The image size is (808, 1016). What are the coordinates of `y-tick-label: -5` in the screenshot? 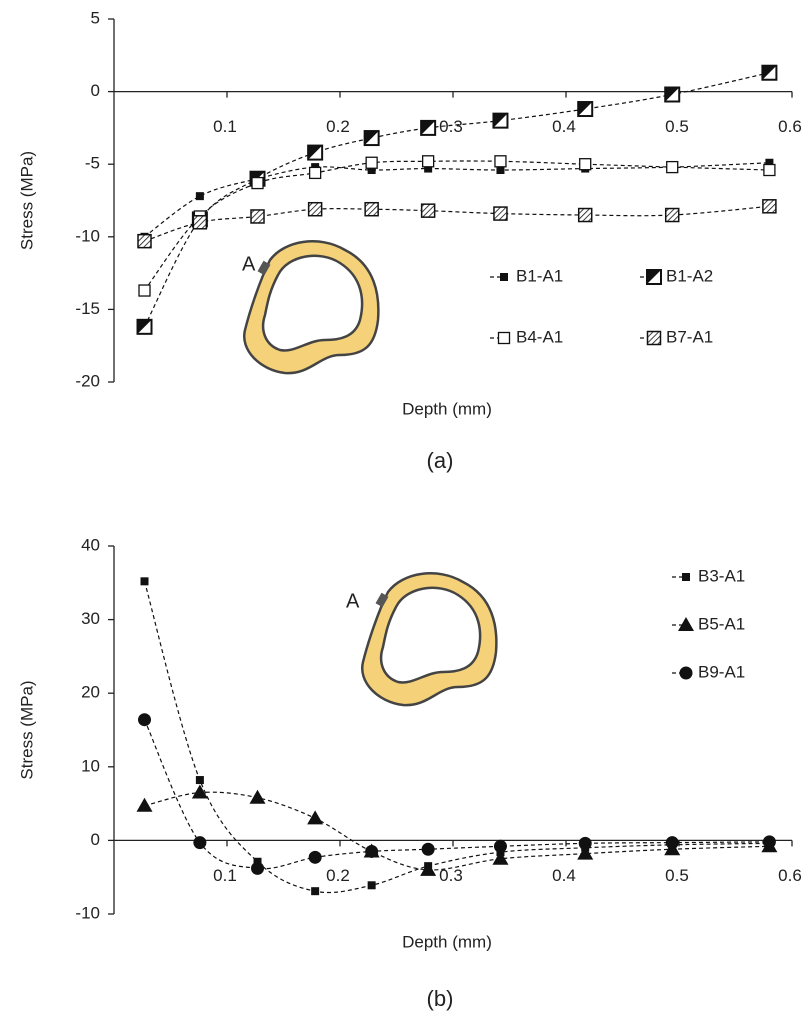 It's located at (92, 163).